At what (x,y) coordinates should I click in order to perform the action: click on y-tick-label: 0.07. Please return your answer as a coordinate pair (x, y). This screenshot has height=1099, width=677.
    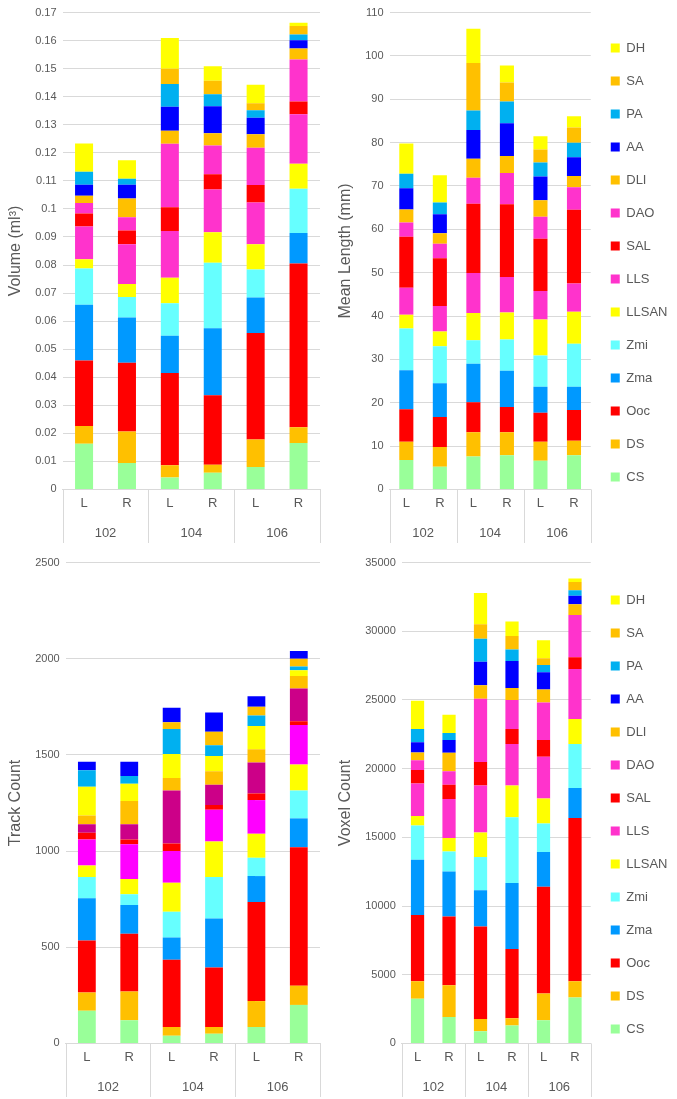
    Looking at the image, I should click on (46, 292).